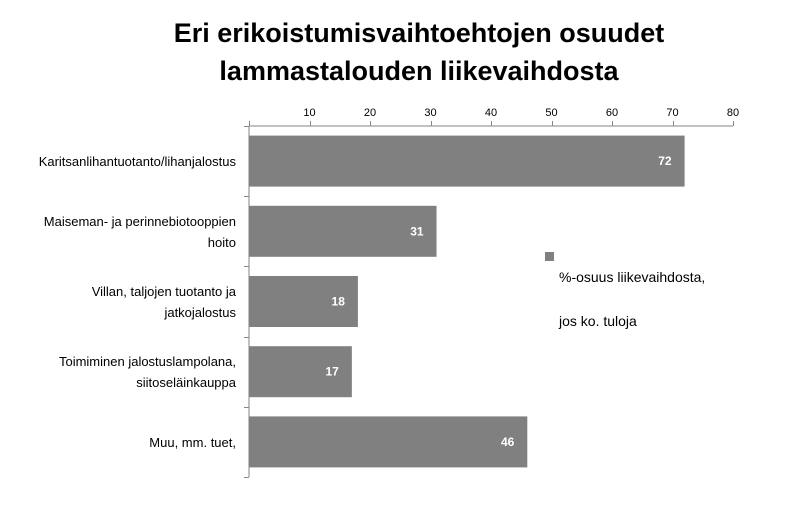  I want to click on data-label-1: 31, so click(417, 231).